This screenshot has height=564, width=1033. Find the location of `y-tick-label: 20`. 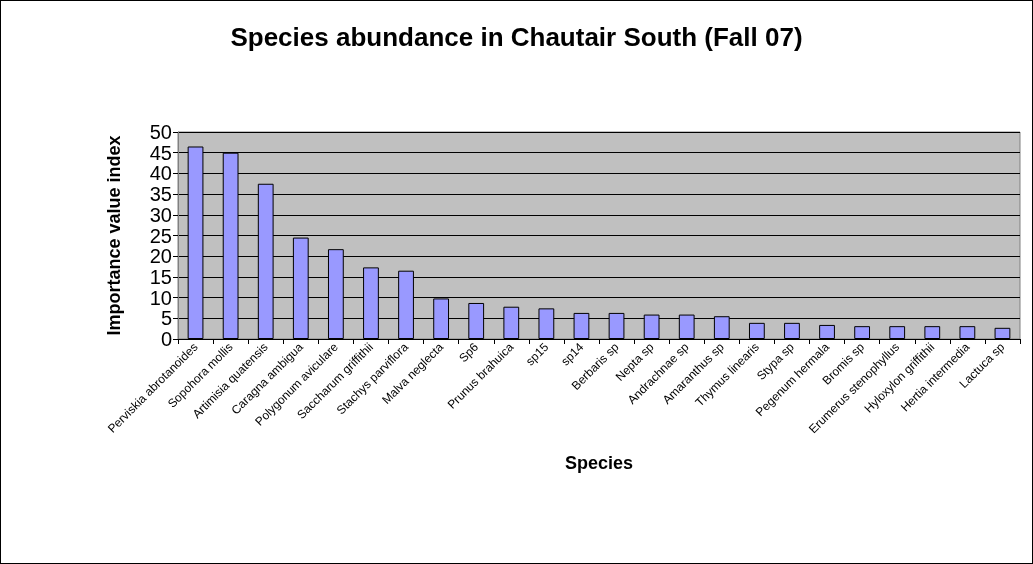

y-tick-label: 20 is located at coordinates (160, 256).